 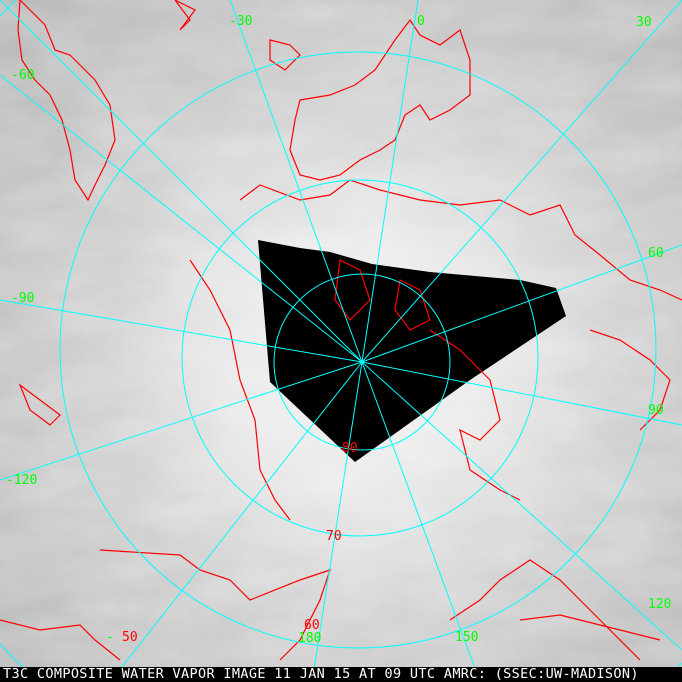 What do you see at coordinates (350, 448) in the screenshot?
I see `lat-label-80: 80` at bounding box center [350, 448].